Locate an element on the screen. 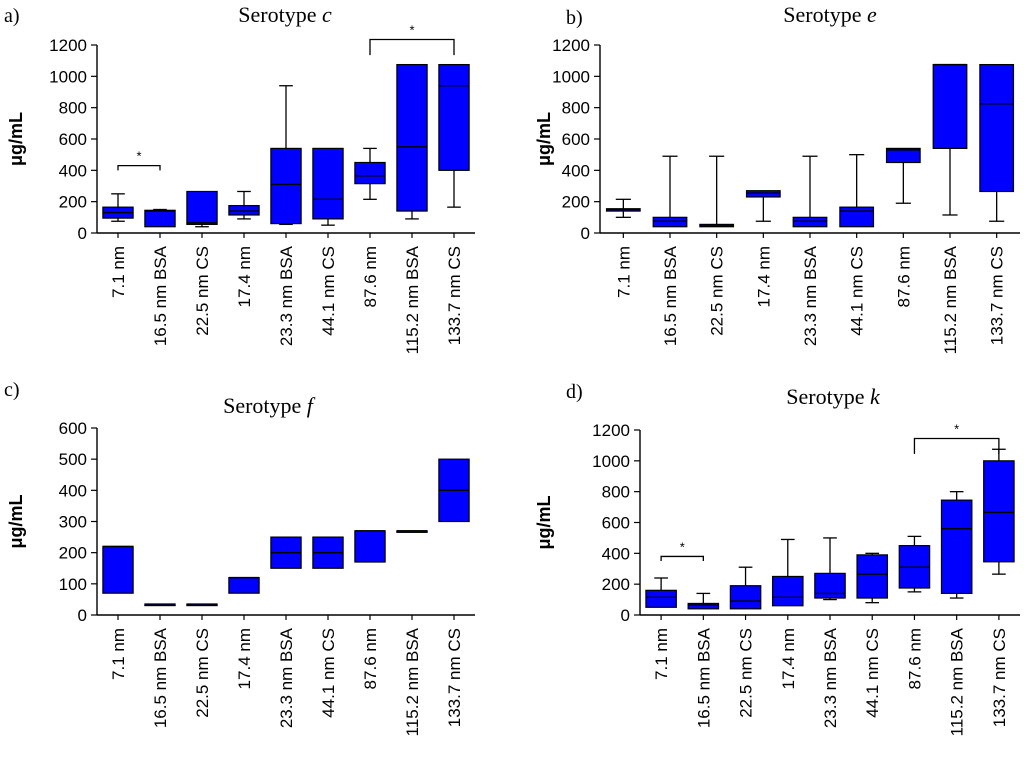  chart-title: Serotype f is located at coordinates (269, 405).